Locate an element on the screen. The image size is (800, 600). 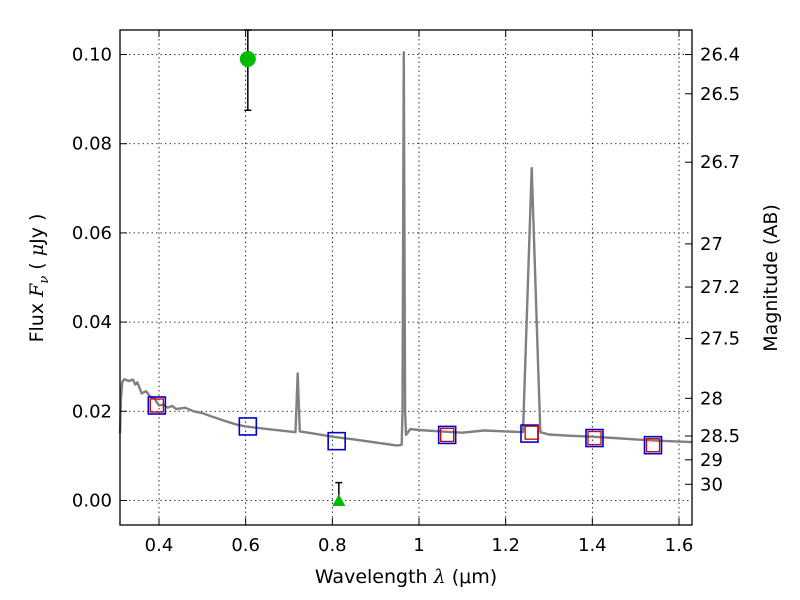
x-axis-label: Wavelength λ (μm) is located at coordinates (406, 577).